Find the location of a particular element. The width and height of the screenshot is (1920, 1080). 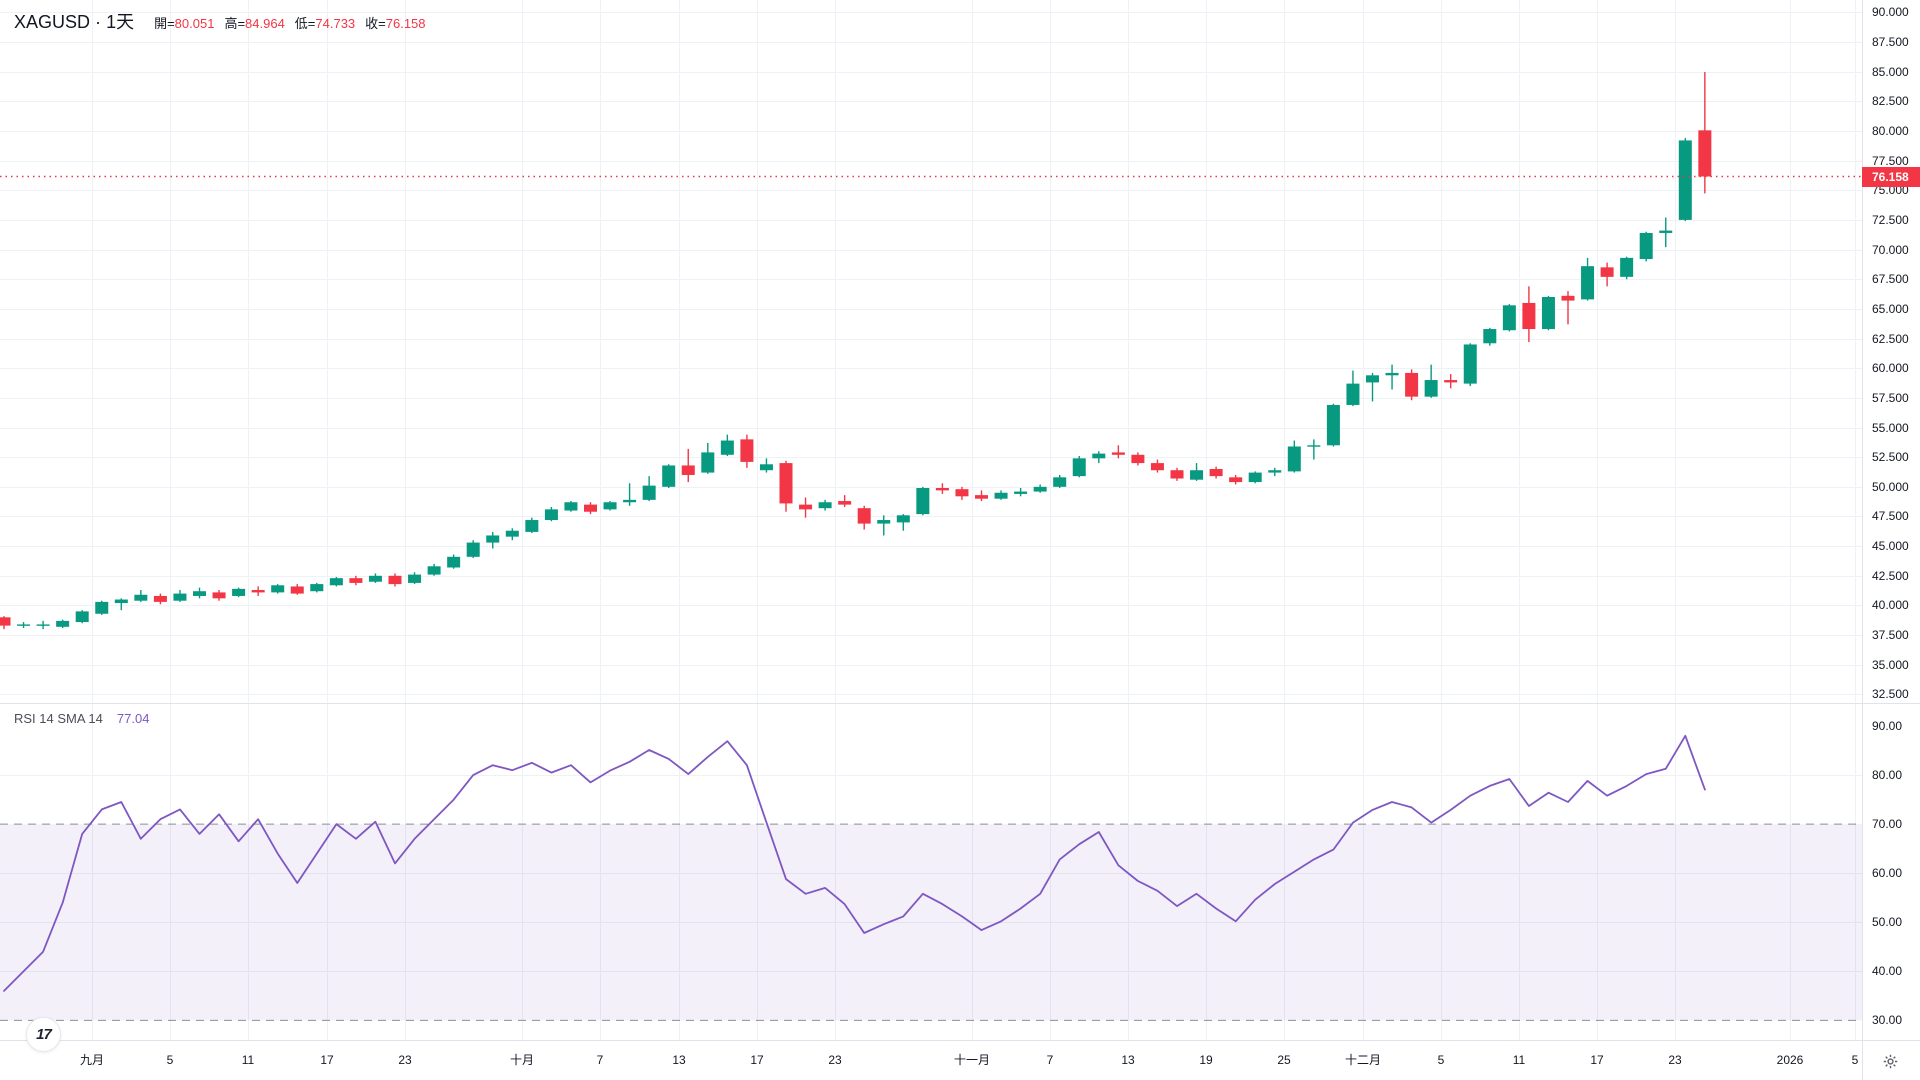

price-tick-label: 40.000 is located at coordinates (1890, 605).